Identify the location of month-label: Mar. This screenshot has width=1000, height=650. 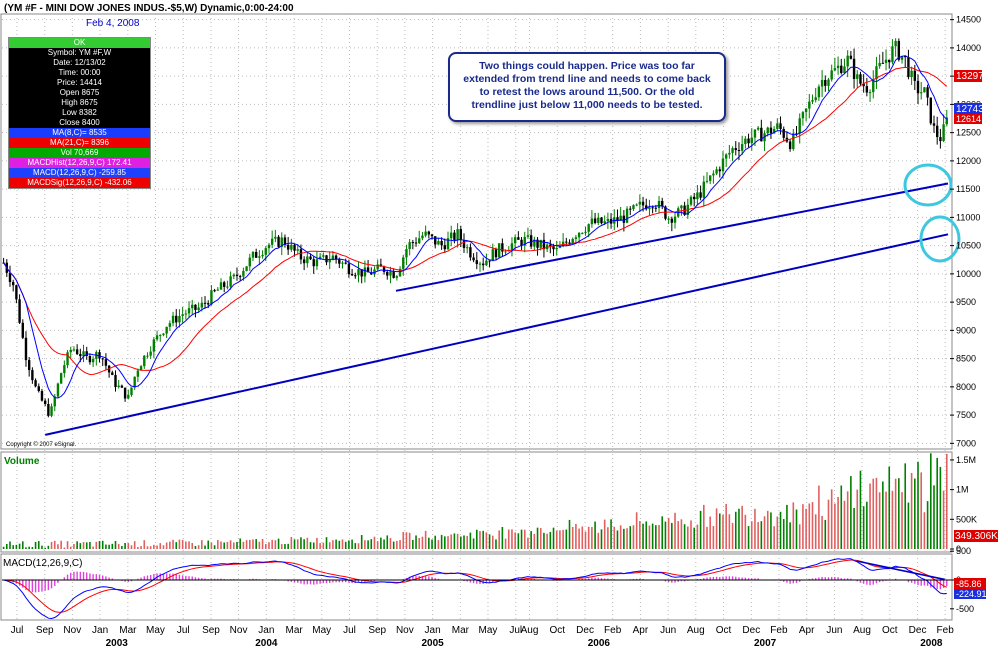
(294, 630).